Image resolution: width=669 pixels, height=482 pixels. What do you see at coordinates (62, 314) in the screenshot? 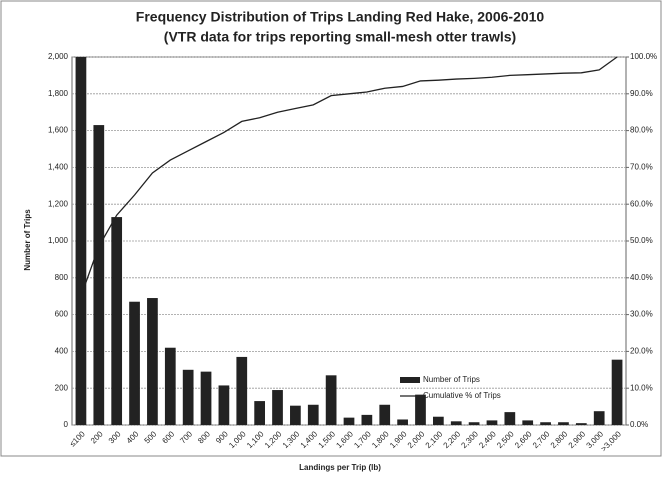
I see `y-tick-label: 600` at bounding box center [62, 314].